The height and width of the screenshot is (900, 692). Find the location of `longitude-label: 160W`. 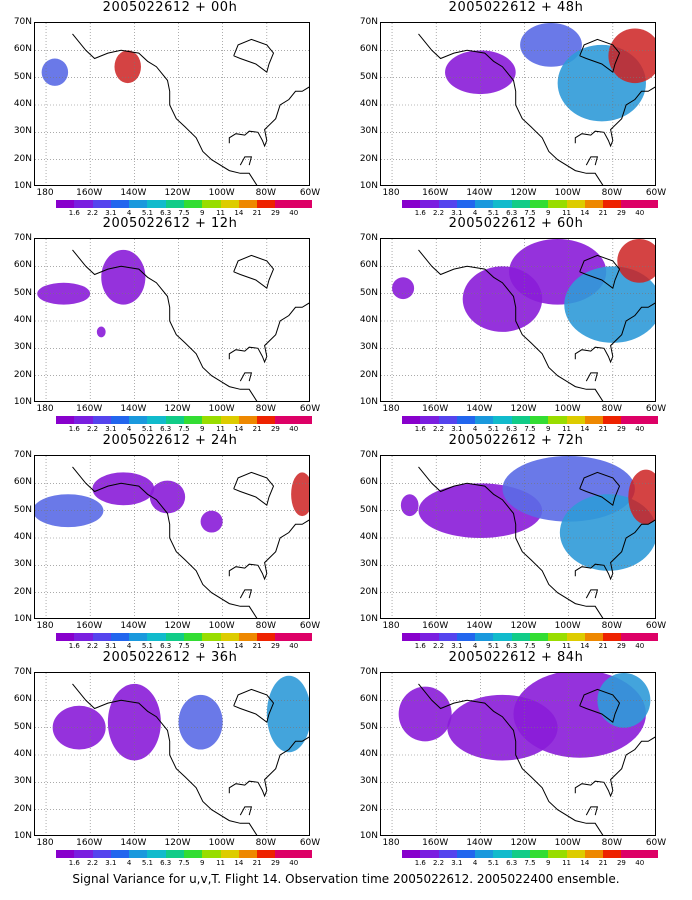

longitude-label: 160W is located at coordinates (89, 409).